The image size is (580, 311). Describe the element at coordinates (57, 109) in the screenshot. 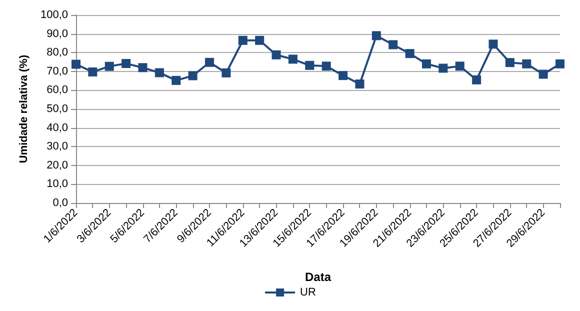

I see `y-tick-label: 50,0` at that location.